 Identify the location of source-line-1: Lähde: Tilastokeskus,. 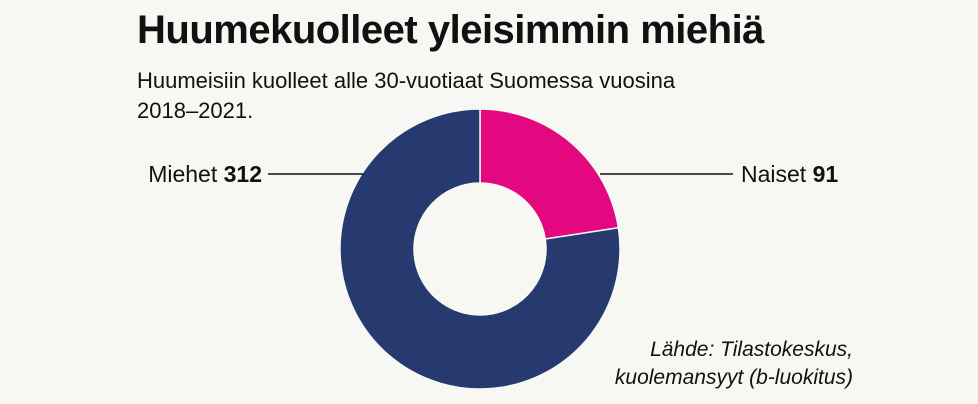
(751, 349).